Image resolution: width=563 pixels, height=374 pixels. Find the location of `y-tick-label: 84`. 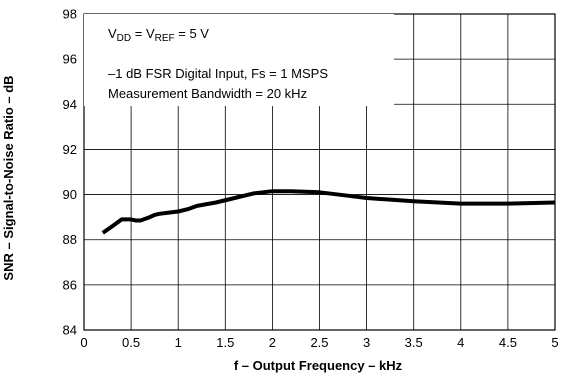

y-tick-label: 84 is located at coordinates (70, 330).